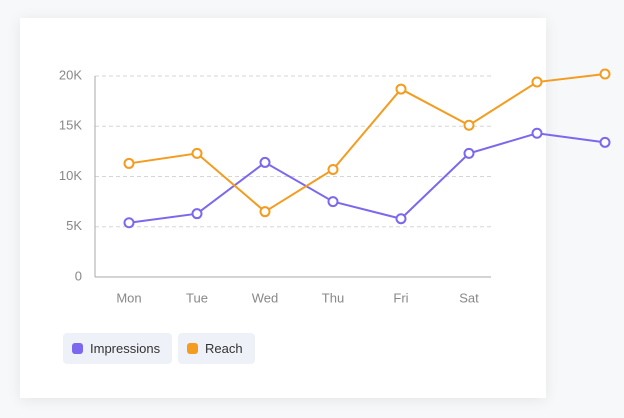  I want to click on x-tick-label: Tue, so click(197, 297).